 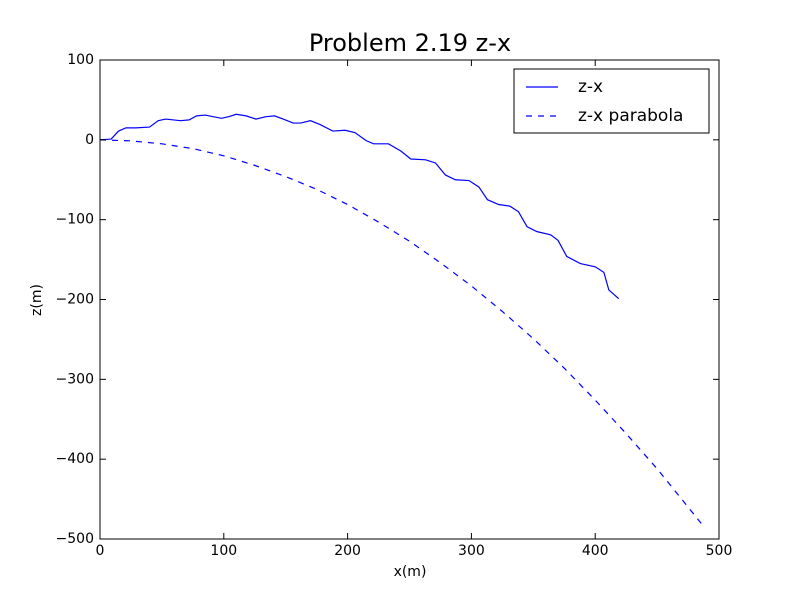 What do you see at coordinates (37, 300) in the screenshot?
I see `y-axis-label: z(m)` at bounding box center [37, 300].